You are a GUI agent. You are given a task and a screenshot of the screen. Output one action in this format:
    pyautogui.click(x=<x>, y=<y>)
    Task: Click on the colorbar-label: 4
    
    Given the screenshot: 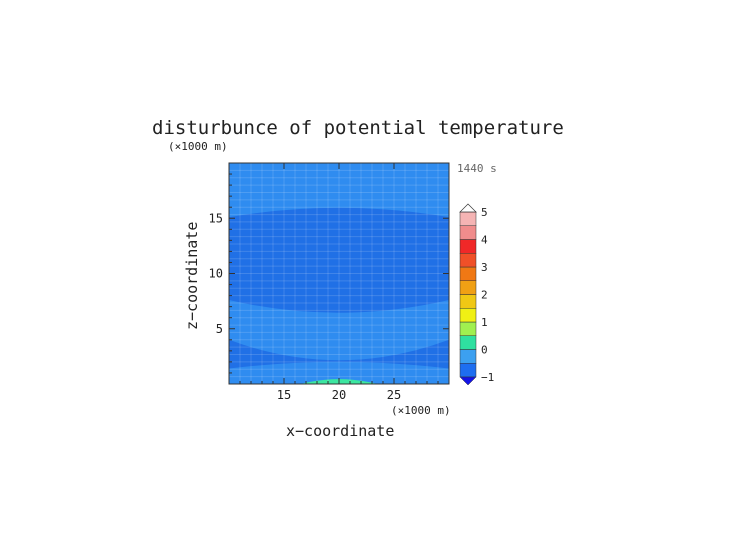 What is the action you would take?
    pyautogui.click(x=484, y=240)
    